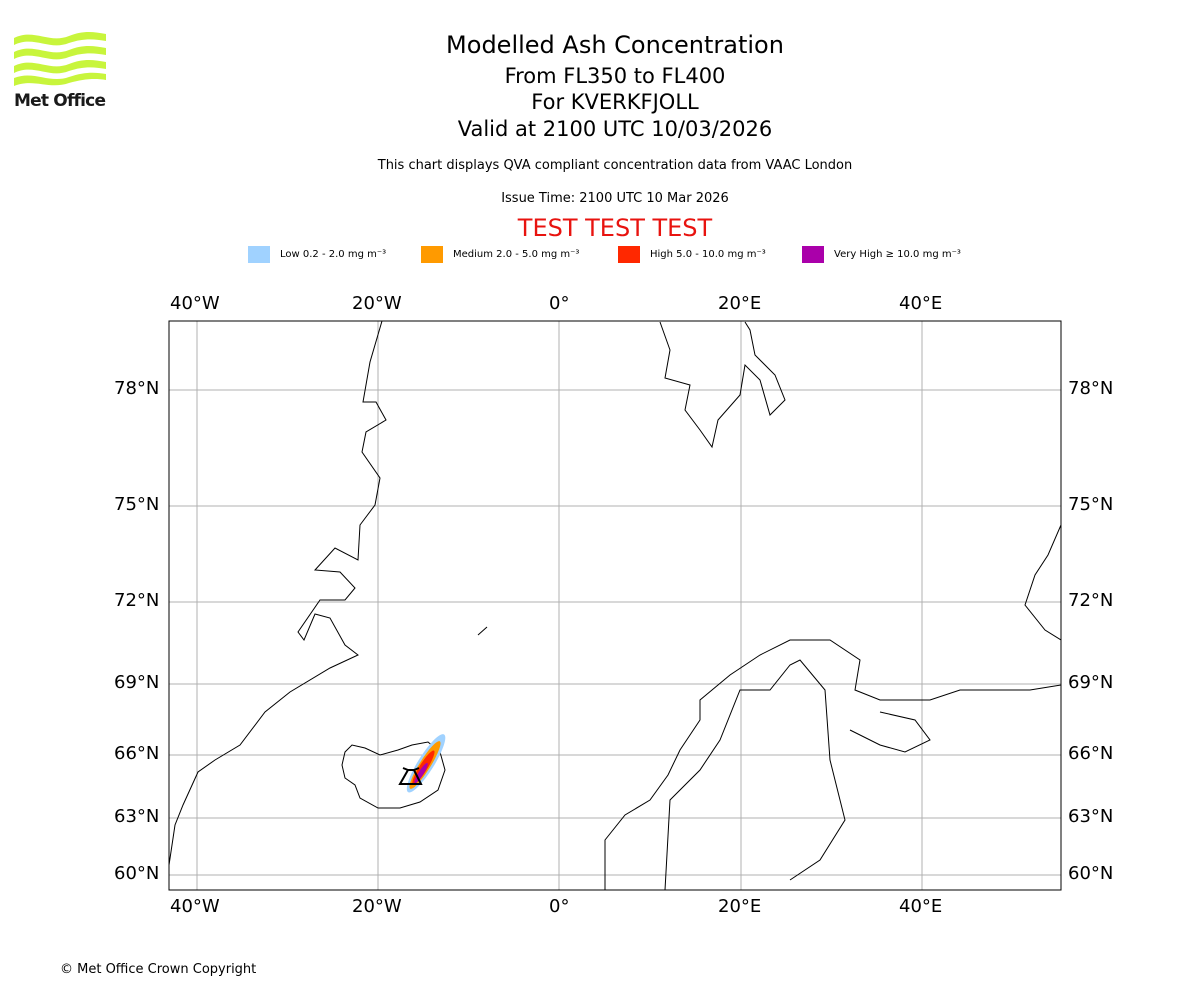 The height and width of the screenshot is (1000, 1200). I want to click on lon-label-top: 40°W, so click(195, 303).